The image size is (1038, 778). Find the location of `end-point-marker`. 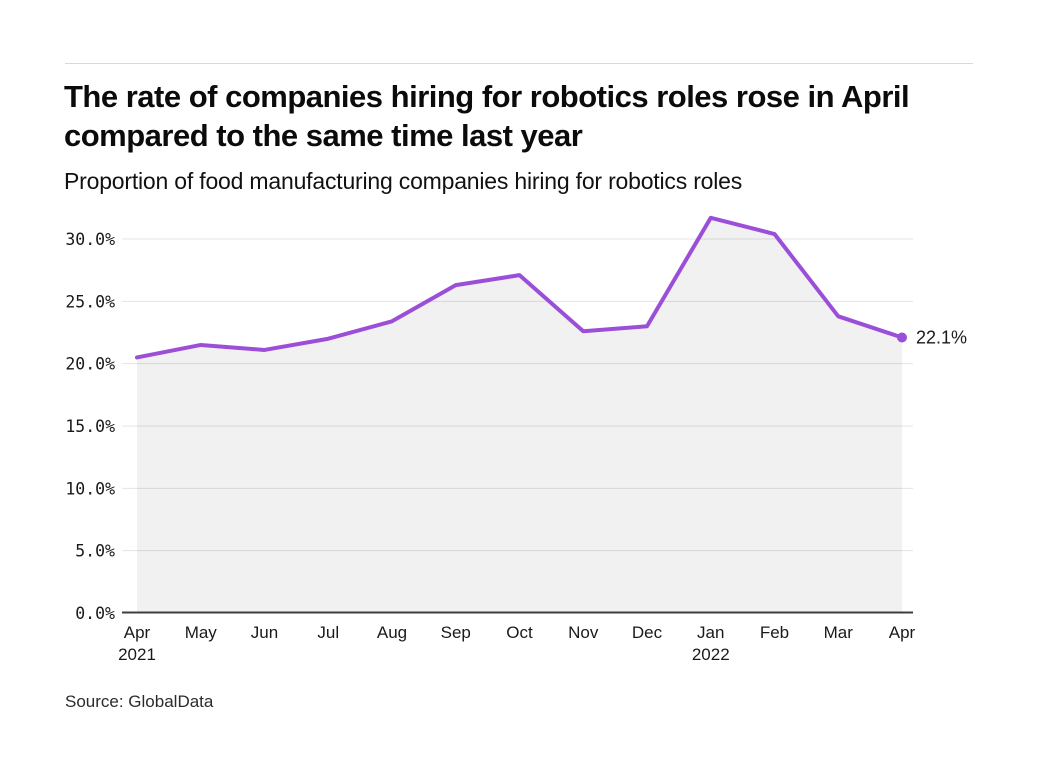

end-point-marker is located at coordinates (902, 337).